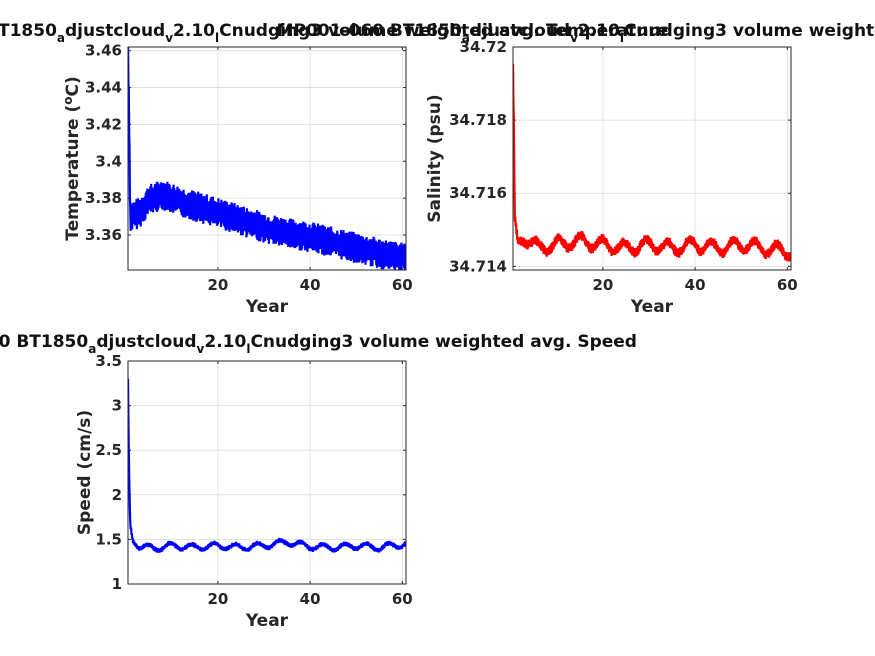 This screenshot has height=656, width=875. I want to click on y-tick-label: 3.46, so click(103, 51).